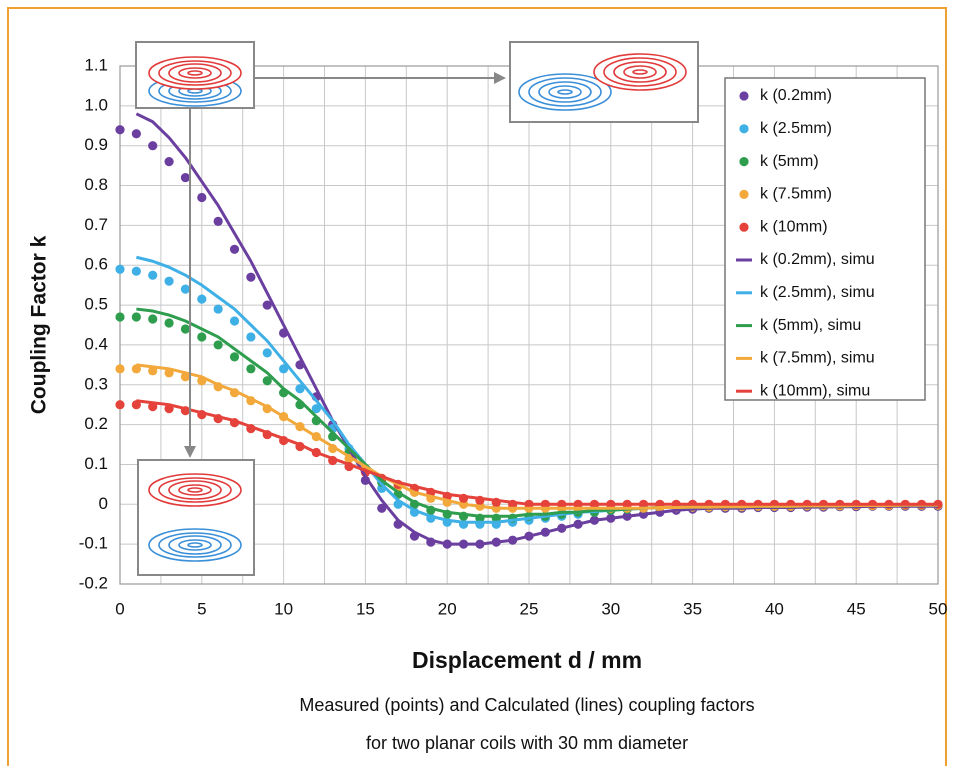 The image size is (953, 771). I want to click on x-tick-label: 0, so click(119, 608).